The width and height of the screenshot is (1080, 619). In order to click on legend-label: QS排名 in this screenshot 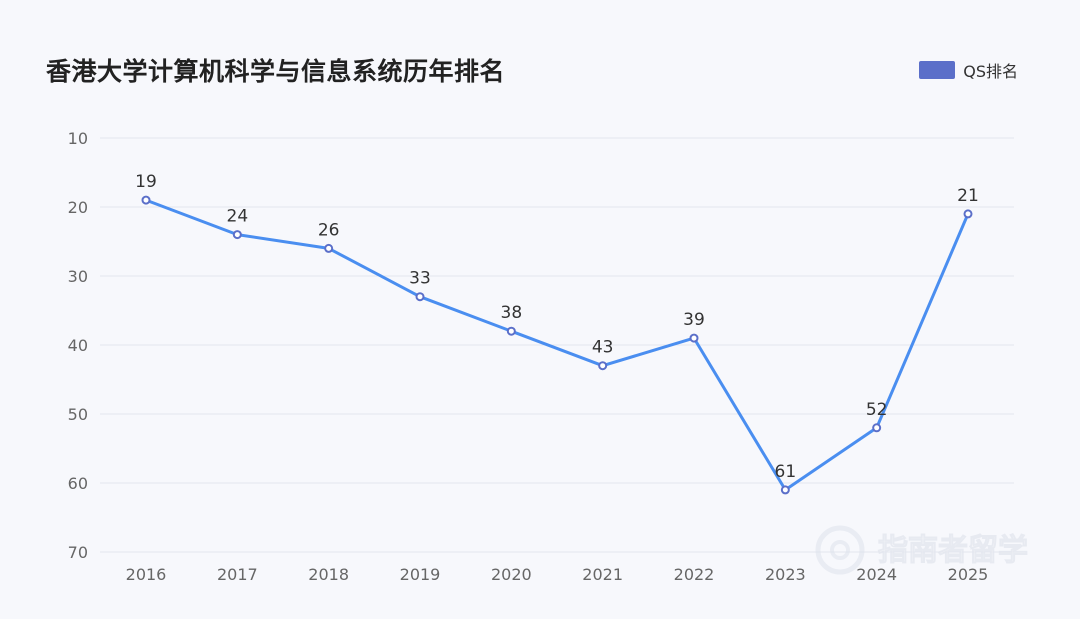, I will do `click(990, 71)`.